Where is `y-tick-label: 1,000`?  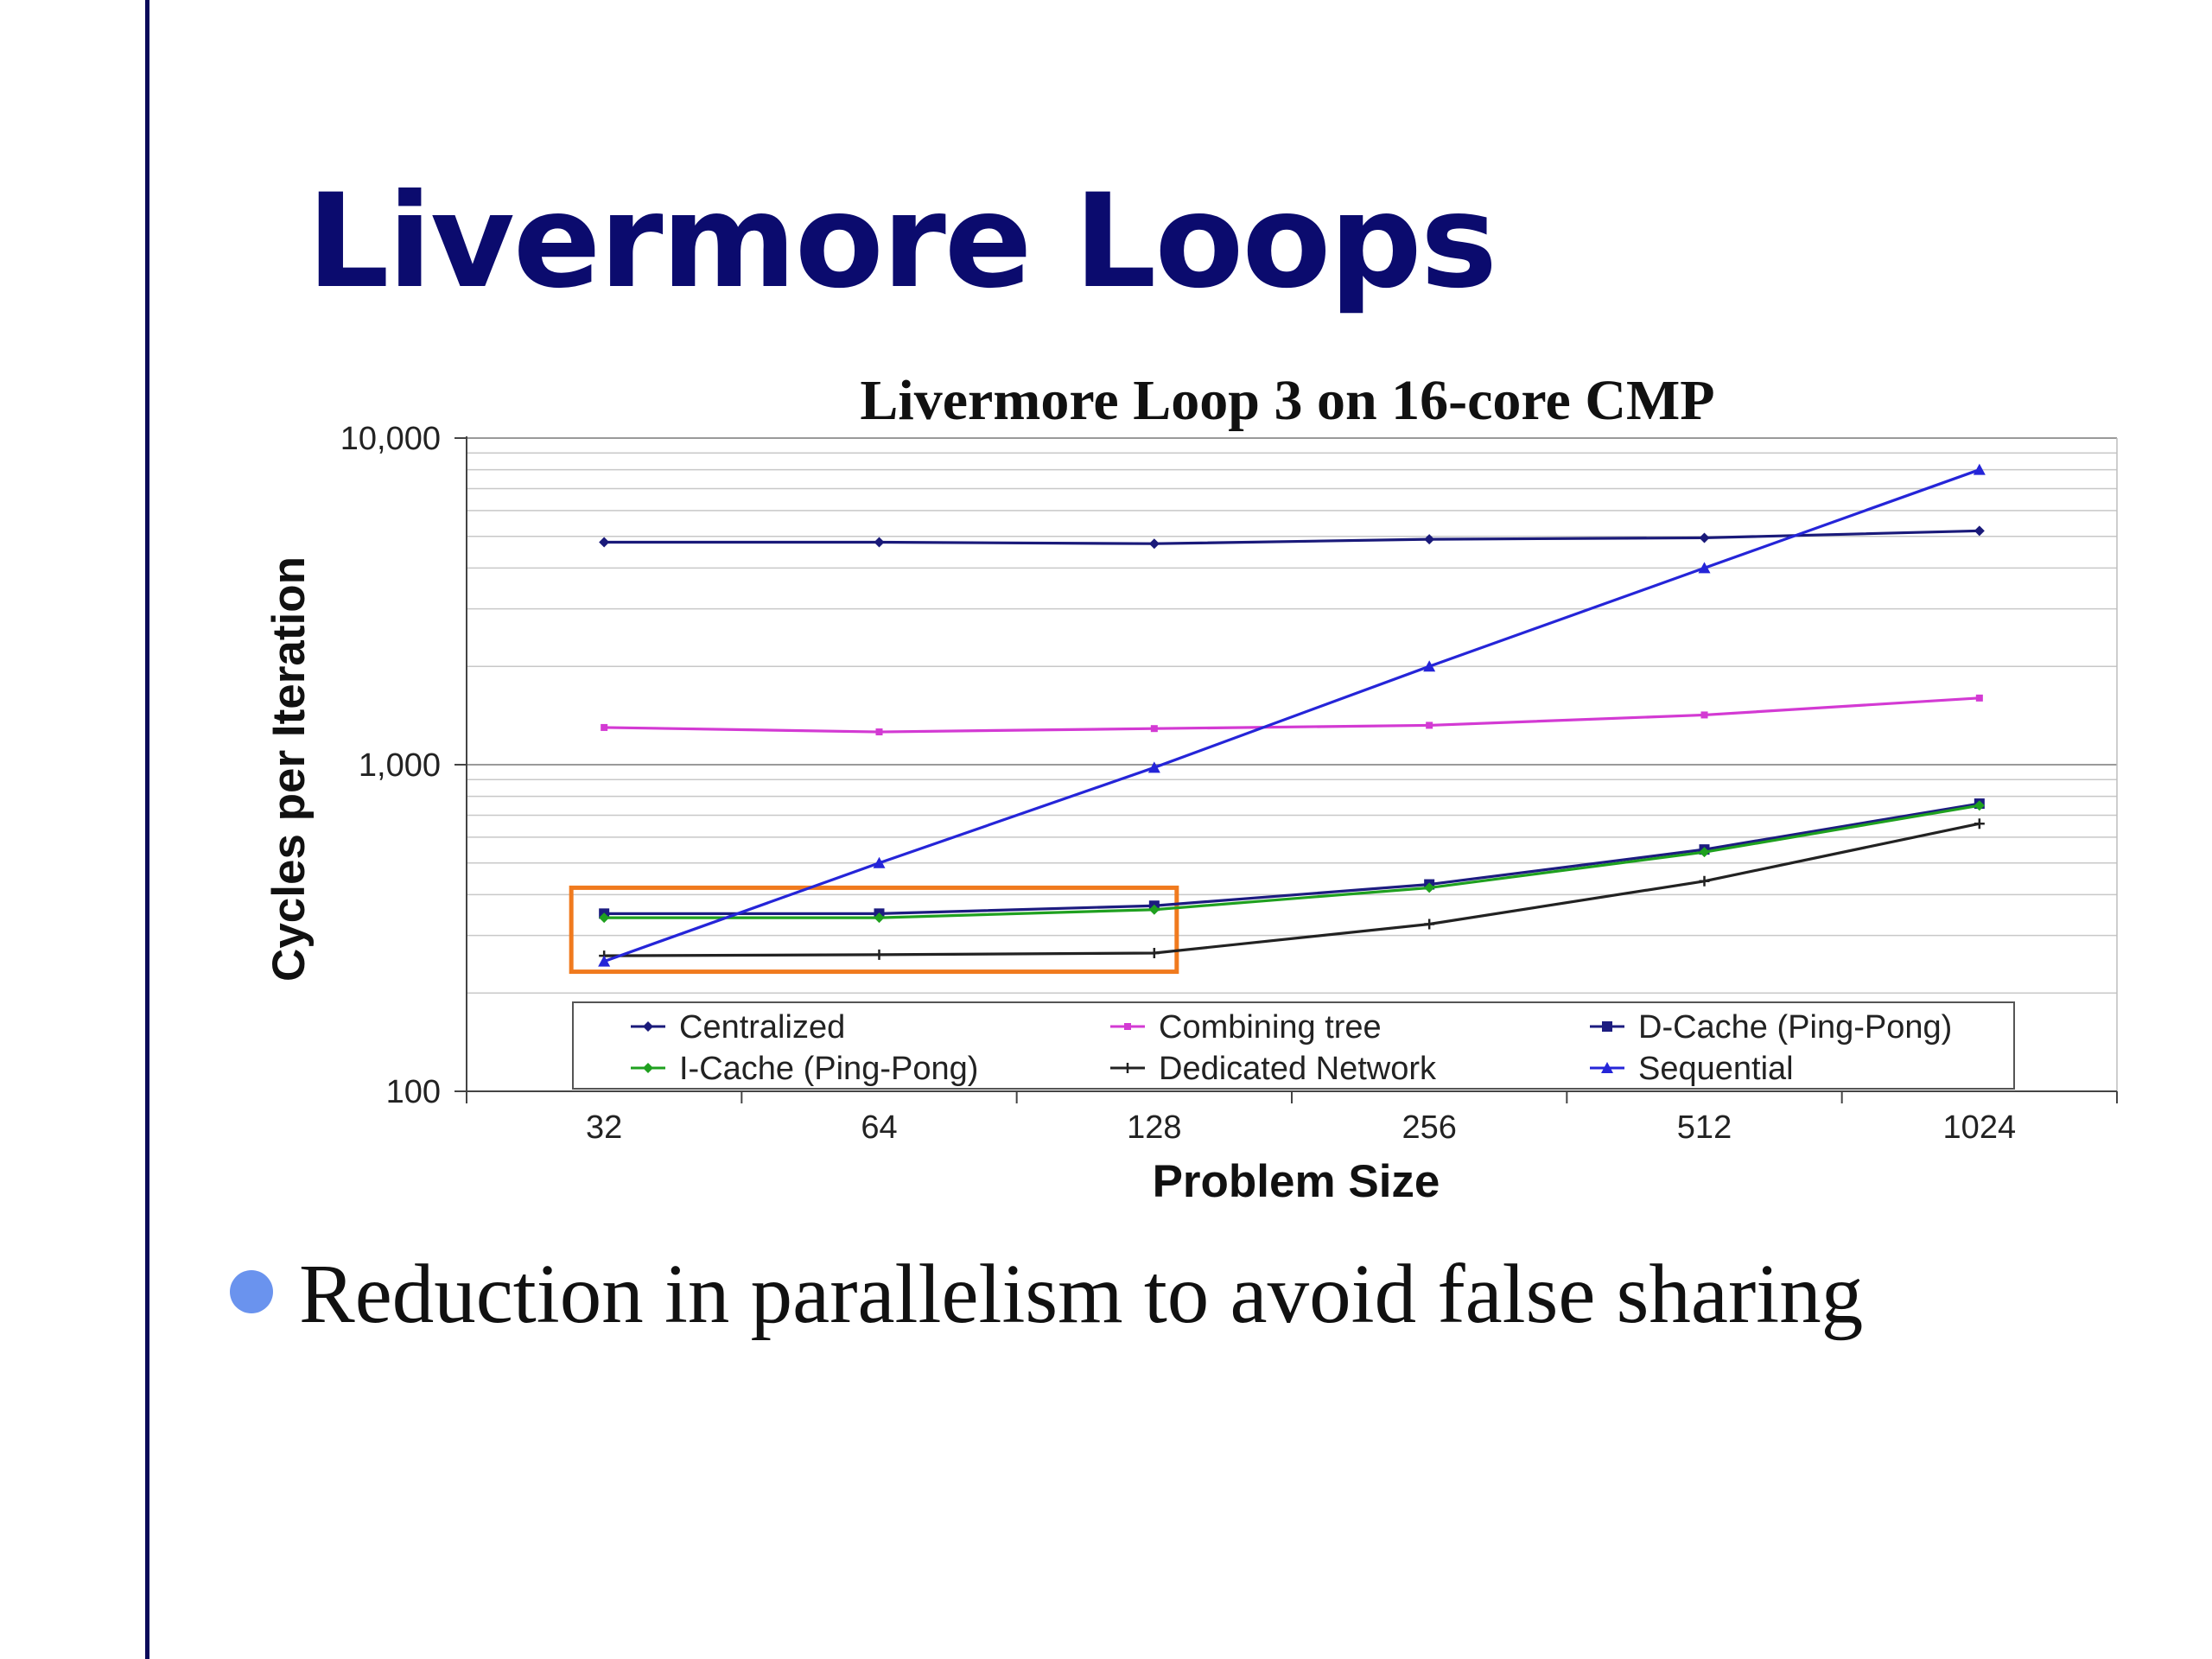 y-tick-label: 1,000 is located at coordinates (400, 765).